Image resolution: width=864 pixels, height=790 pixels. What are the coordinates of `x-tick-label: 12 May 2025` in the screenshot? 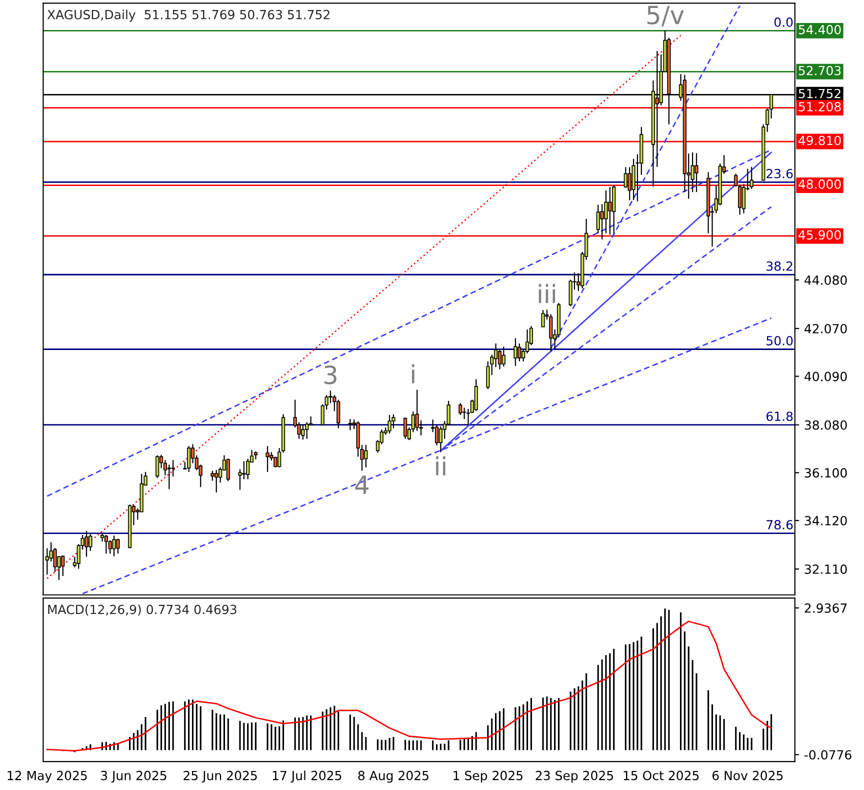 It's located at (47, 776).